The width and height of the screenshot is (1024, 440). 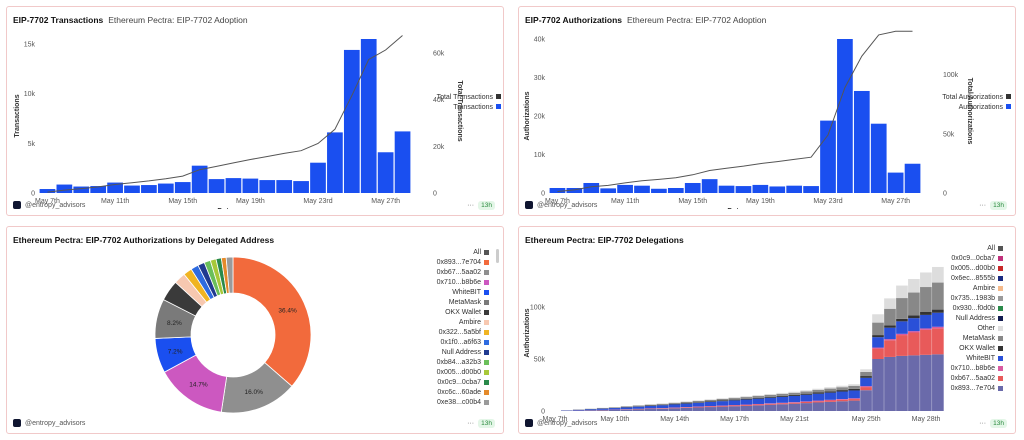 I want to click on legend-item: 0x735...1983b, so click(x=963, y=298).